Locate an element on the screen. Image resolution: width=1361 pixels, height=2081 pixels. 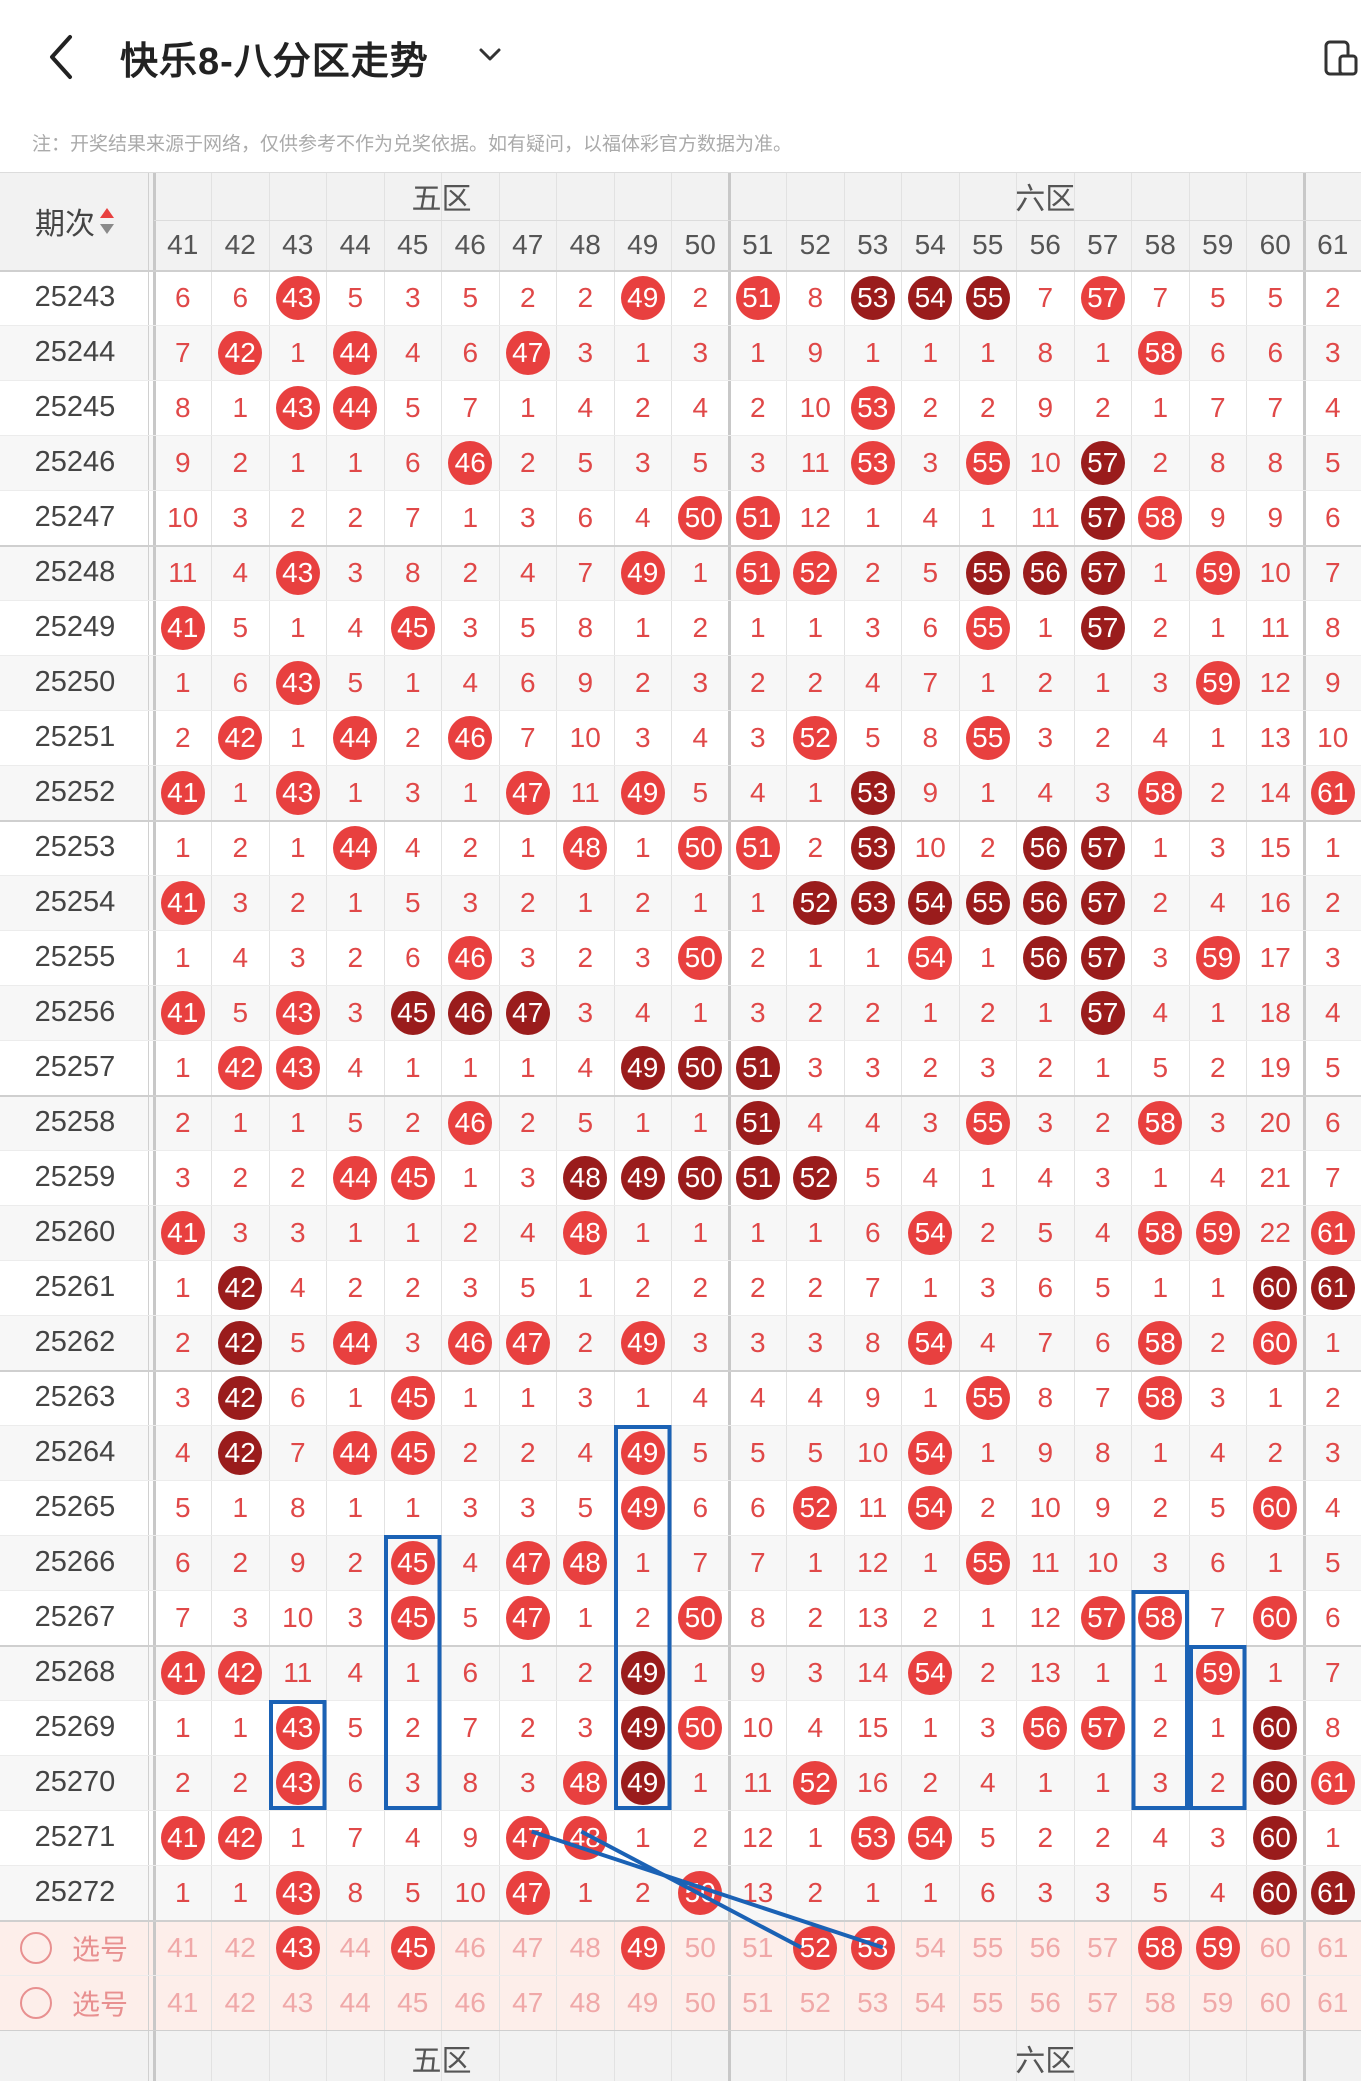
miss-count: 13 is located at coordinates (1045, 1672).